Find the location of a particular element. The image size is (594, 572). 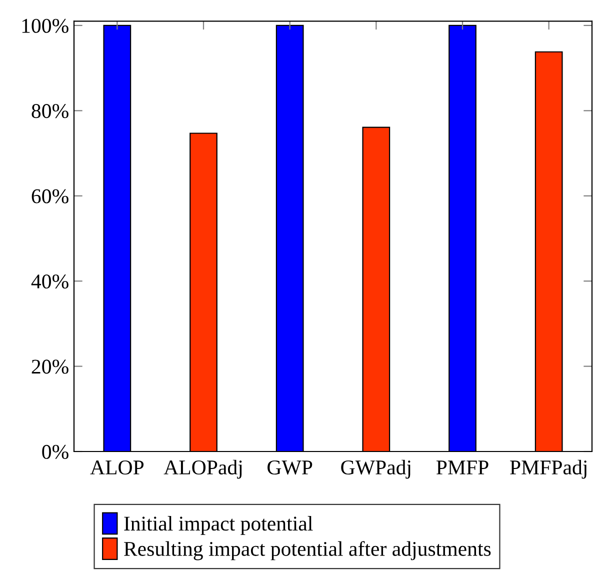

y-tick-label: 0% is located at coordinates (55, 451).